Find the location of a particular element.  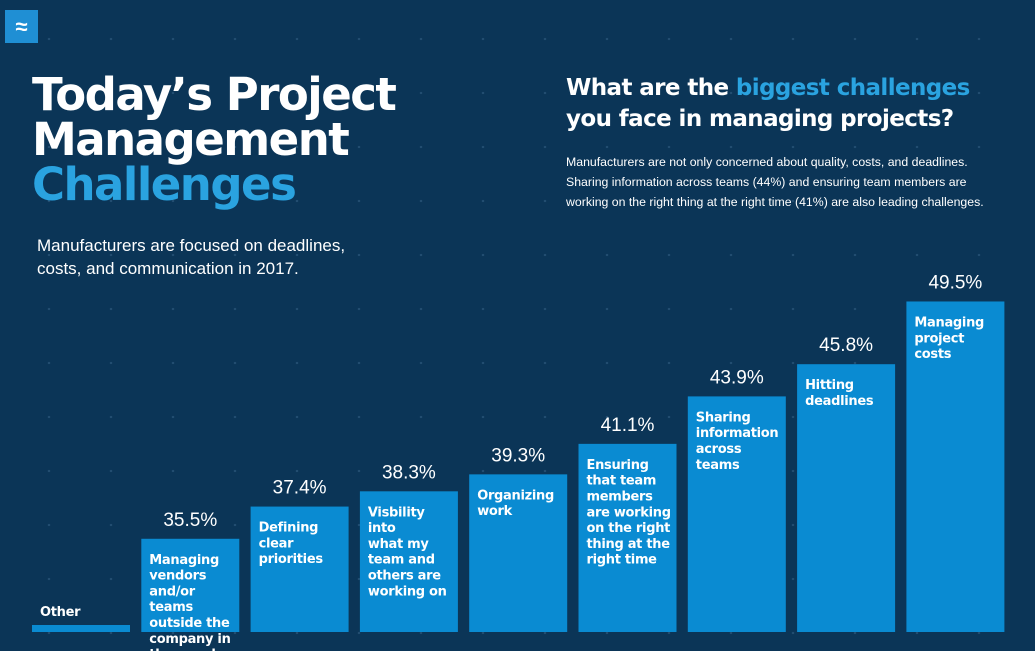

bar-category-line: Visbility is located at coordinates (397, 512).